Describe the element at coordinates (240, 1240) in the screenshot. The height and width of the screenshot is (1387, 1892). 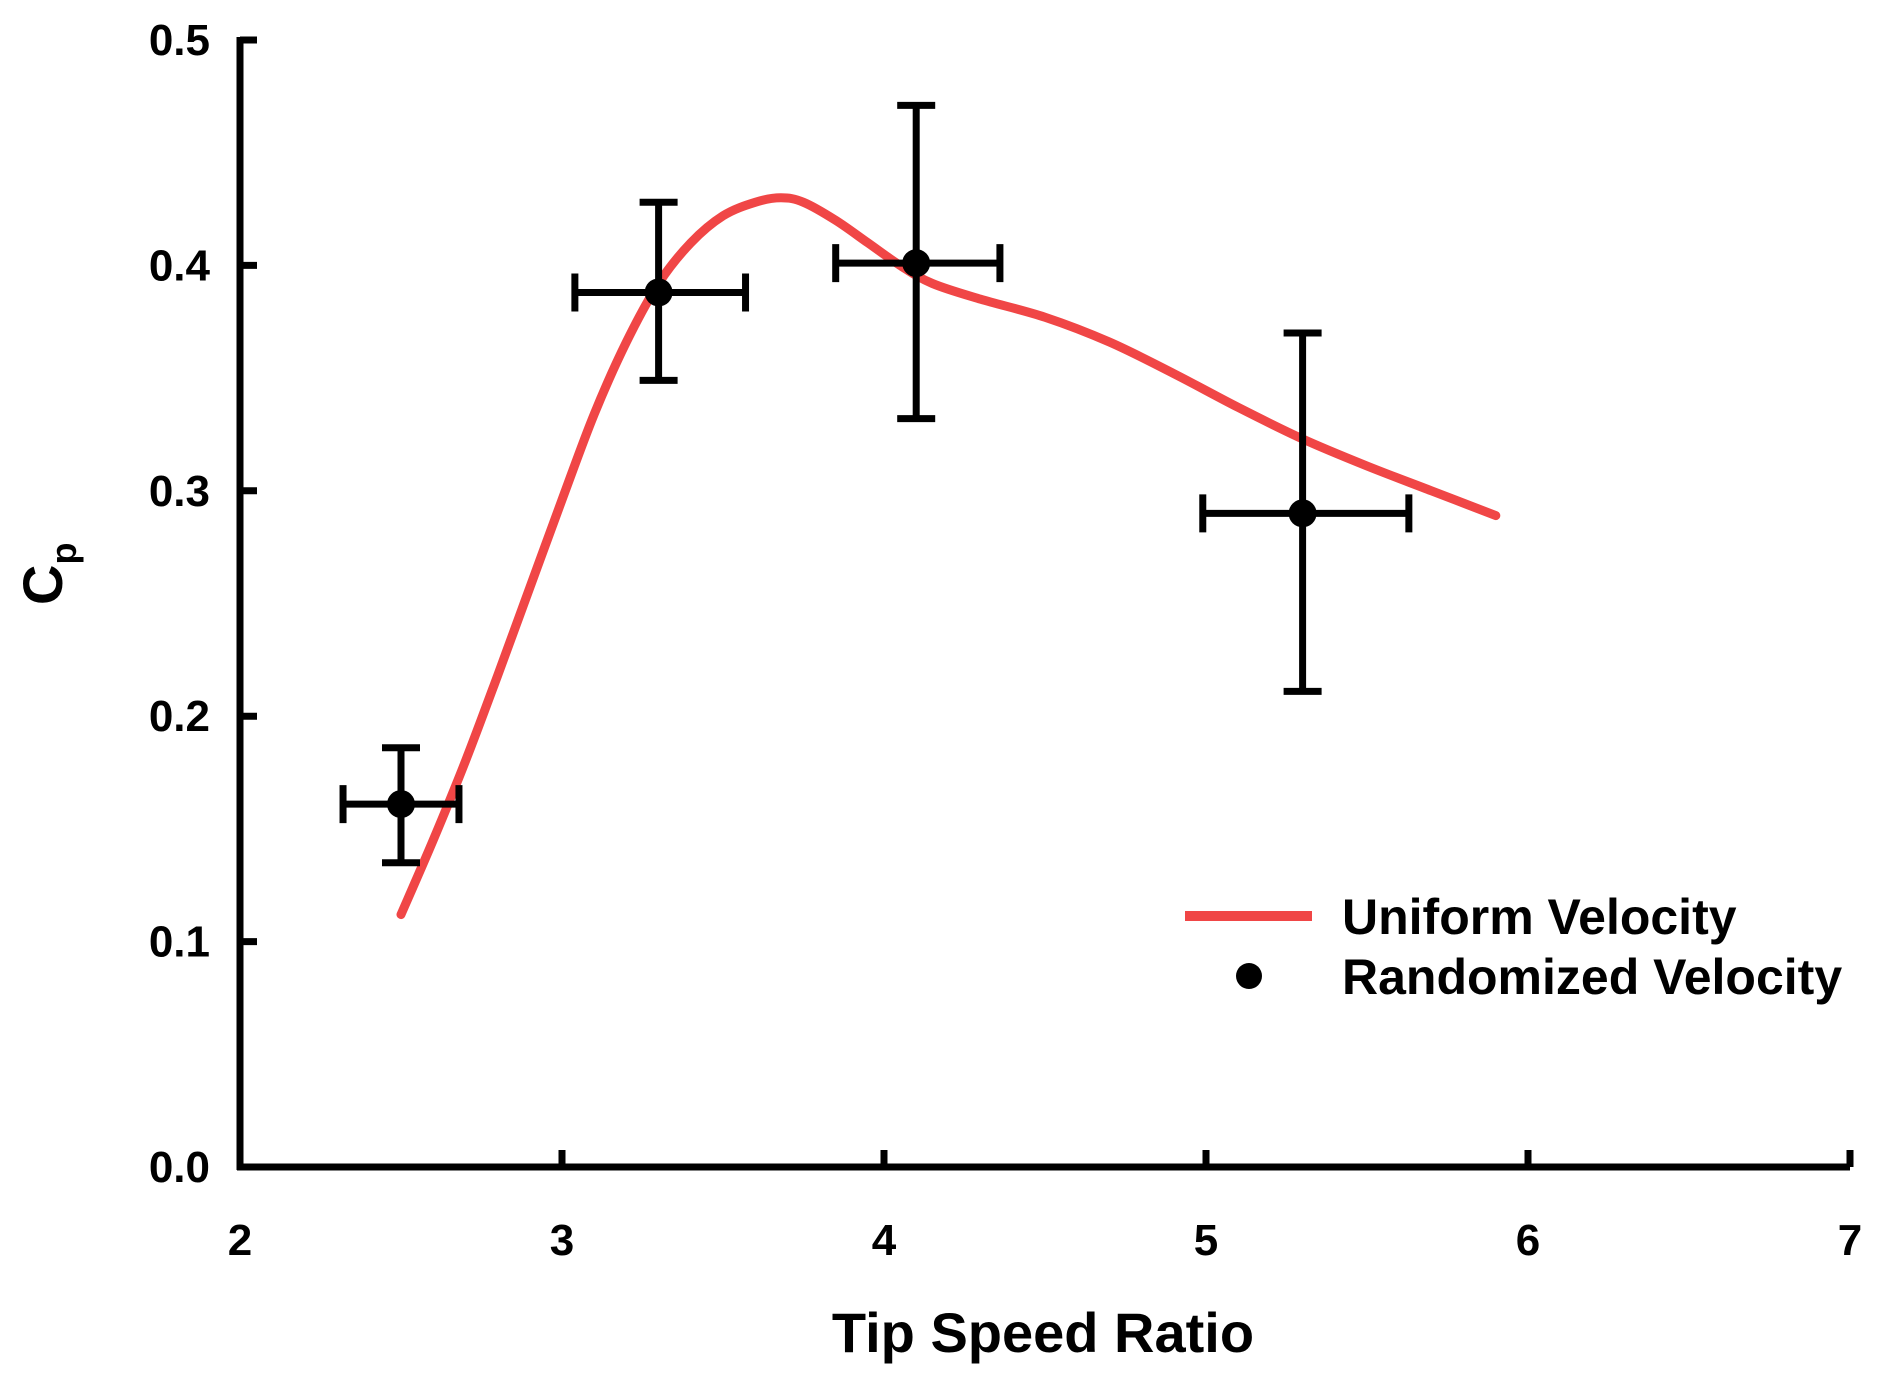
I see `x-tick-label: 2` at that location.